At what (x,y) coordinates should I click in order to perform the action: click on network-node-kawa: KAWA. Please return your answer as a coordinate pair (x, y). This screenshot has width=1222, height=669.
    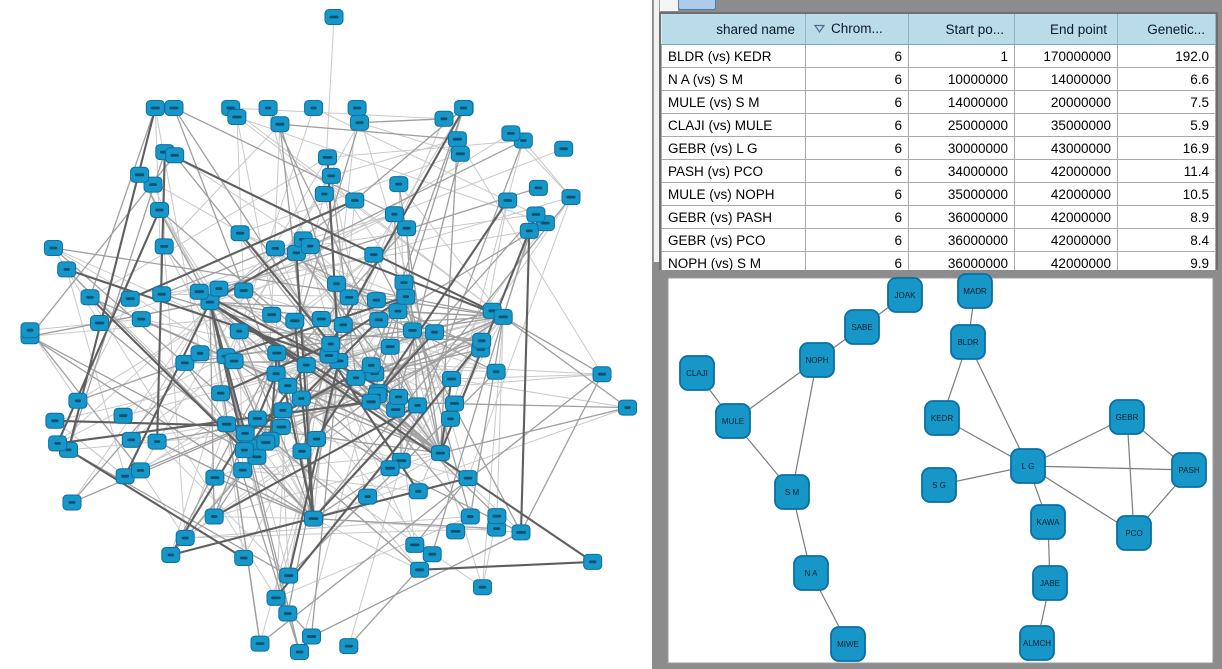
    Looking at the image, I should click on (1048, 522).